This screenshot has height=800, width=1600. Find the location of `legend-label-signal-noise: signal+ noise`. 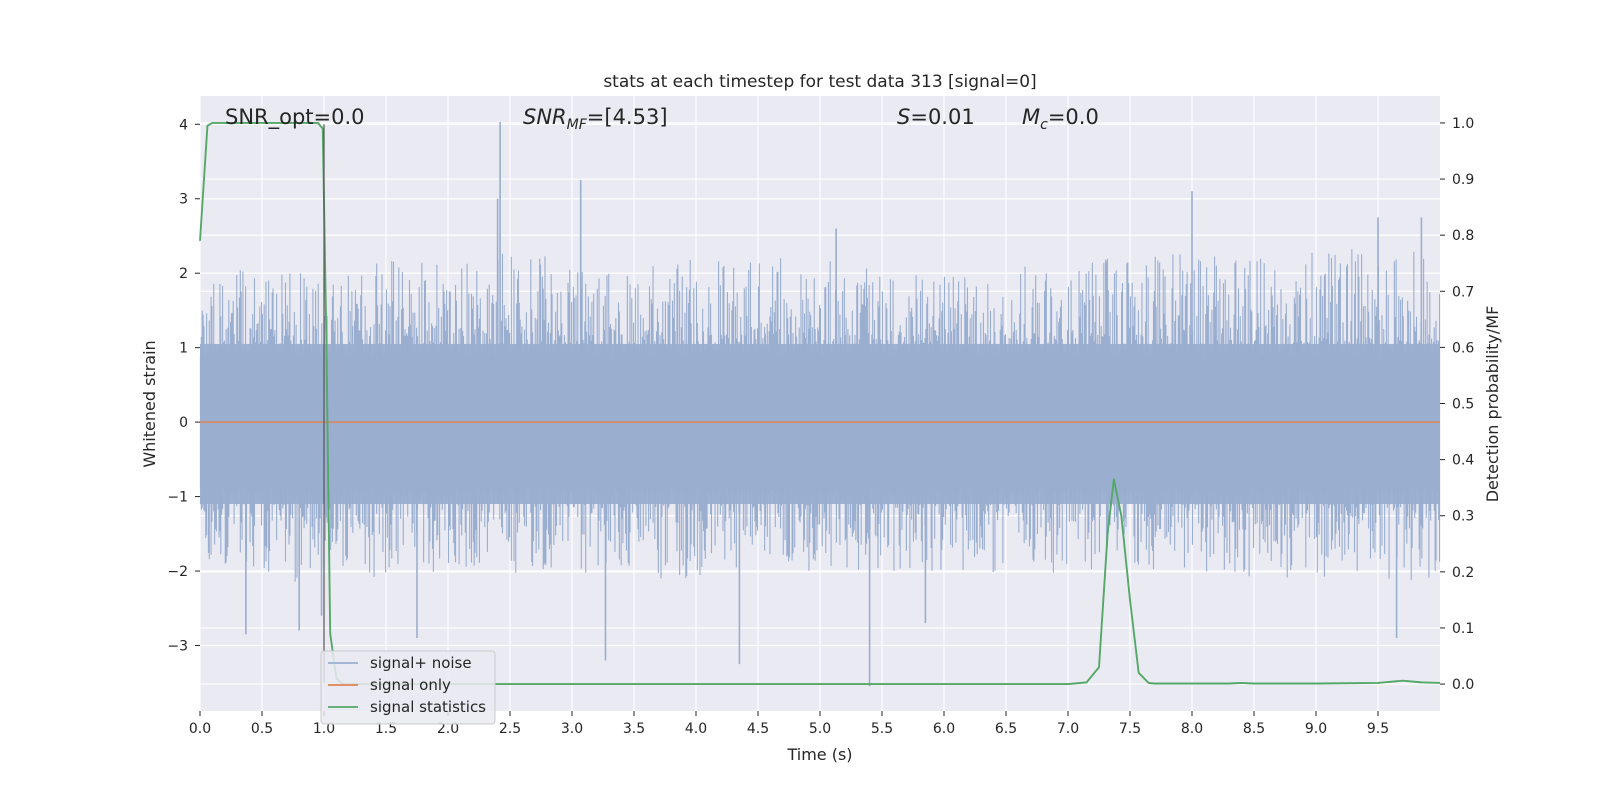

legend-label-signal-noise: signal+ noise is located at coordinates (421, 663).